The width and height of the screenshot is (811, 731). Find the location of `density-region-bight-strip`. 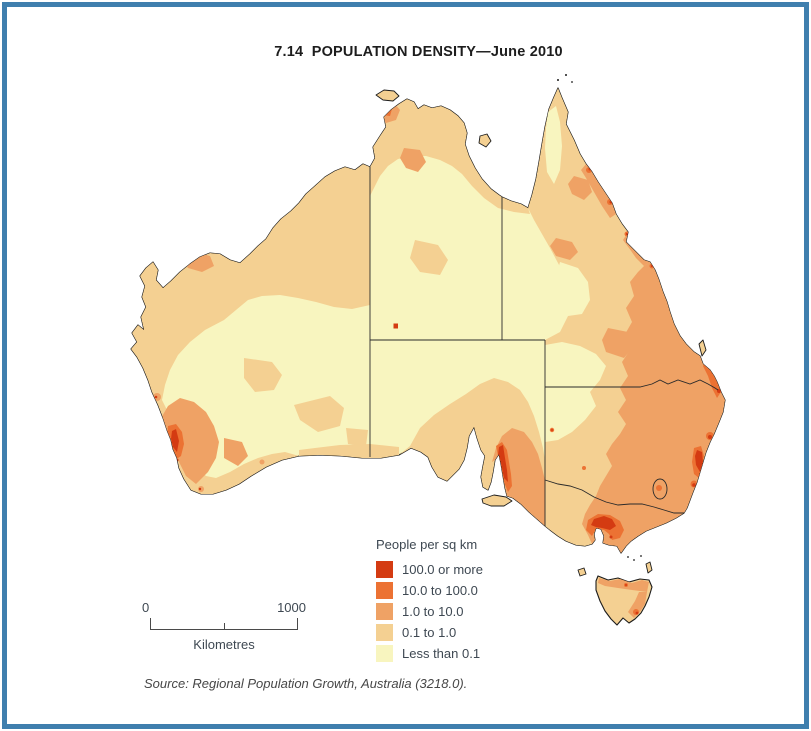

density-region-bight-strip is located at coordinates (349, 451).